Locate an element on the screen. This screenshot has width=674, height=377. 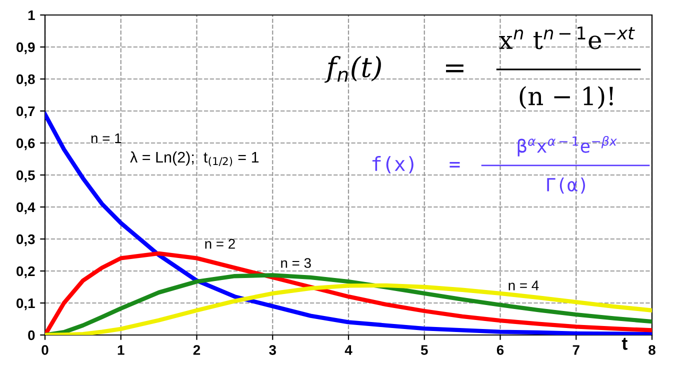
y-tick-label: 1 is located at coordinates (31, 15).